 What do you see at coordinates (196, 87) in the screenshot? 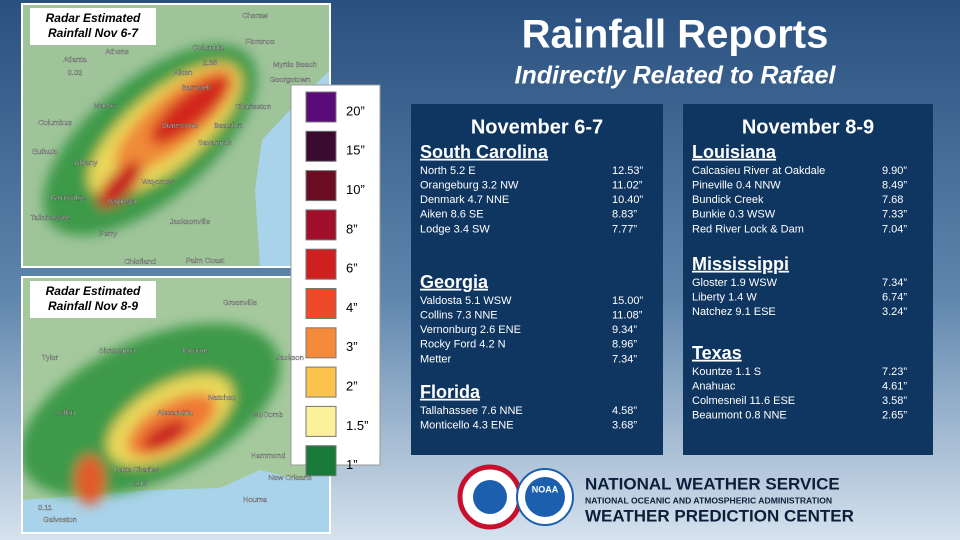
I see `map-label: Barnwell` at bounding box center [196, 87].